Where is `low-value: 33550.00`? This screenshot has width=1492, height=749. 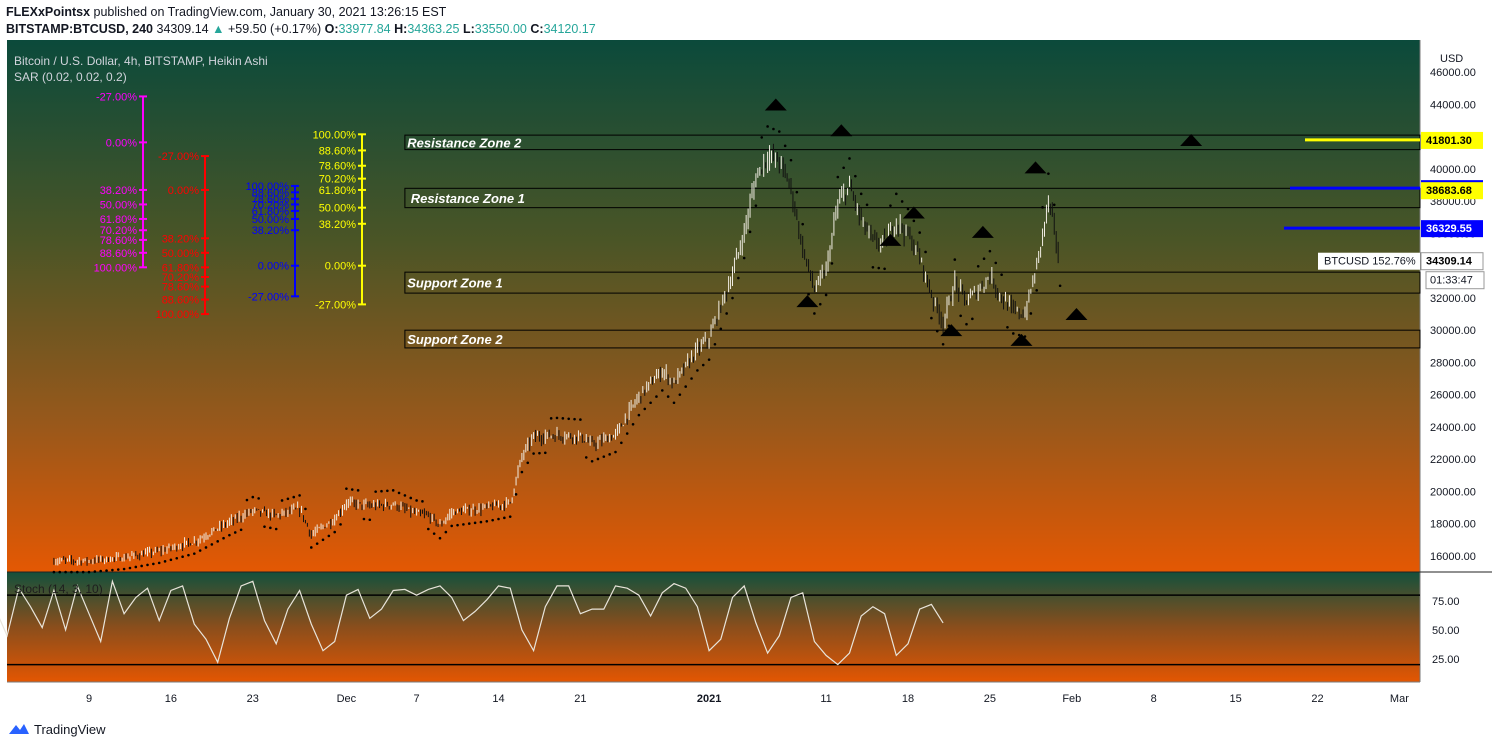
low-value: 33550.00 is located at coordinates (500, 29).